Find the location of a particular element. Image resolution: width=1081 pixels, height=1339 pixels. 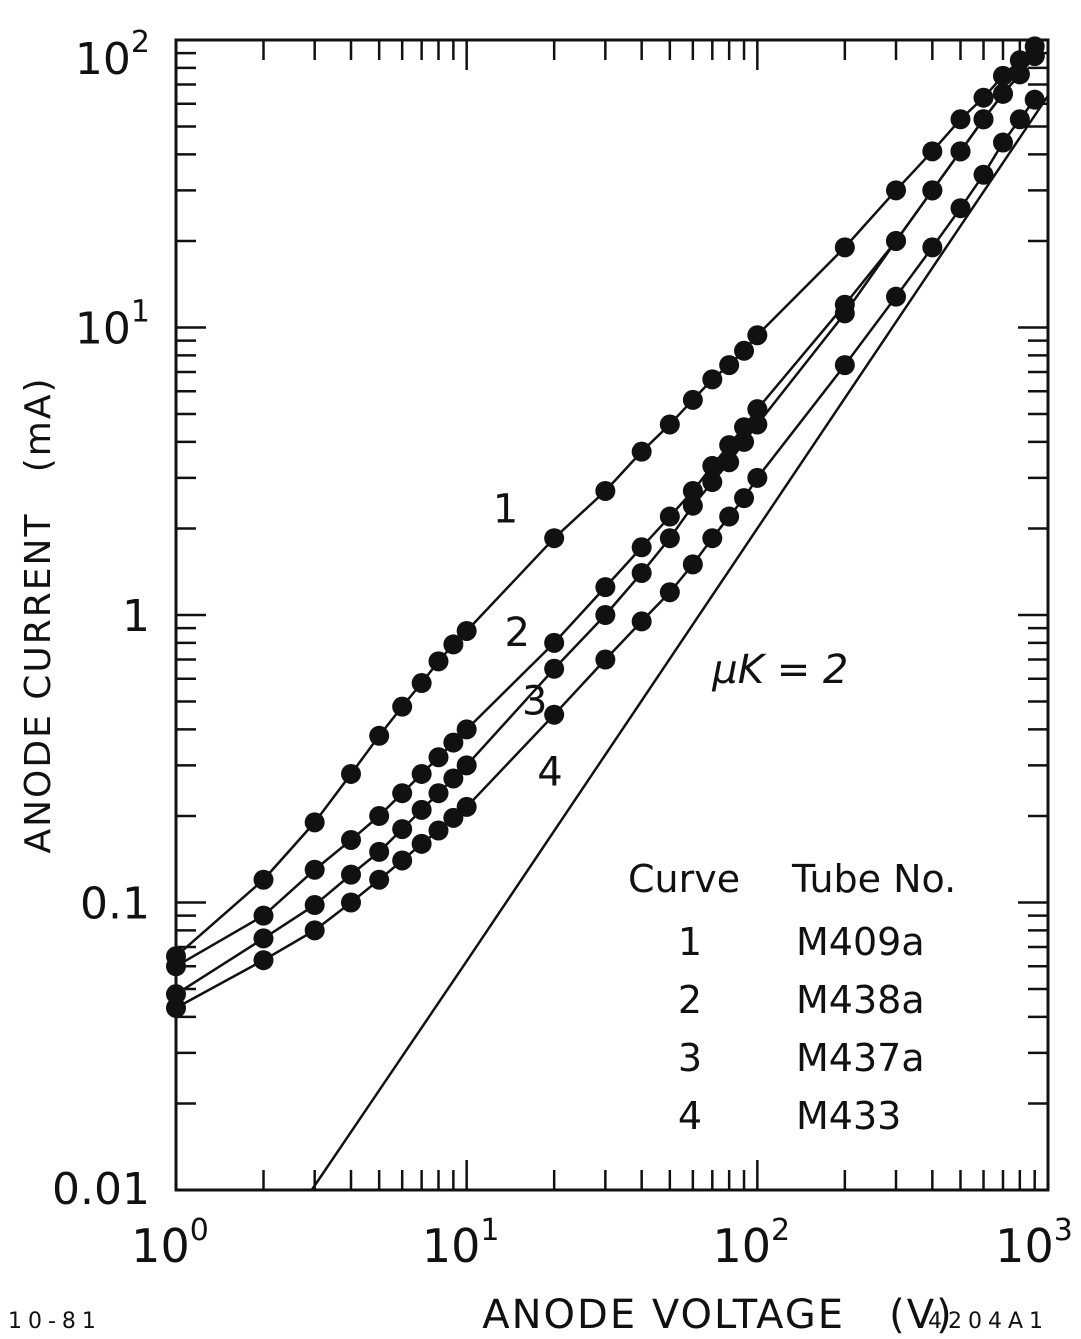

y-tick-label: 10¹ is located at coordinates (112, 325).